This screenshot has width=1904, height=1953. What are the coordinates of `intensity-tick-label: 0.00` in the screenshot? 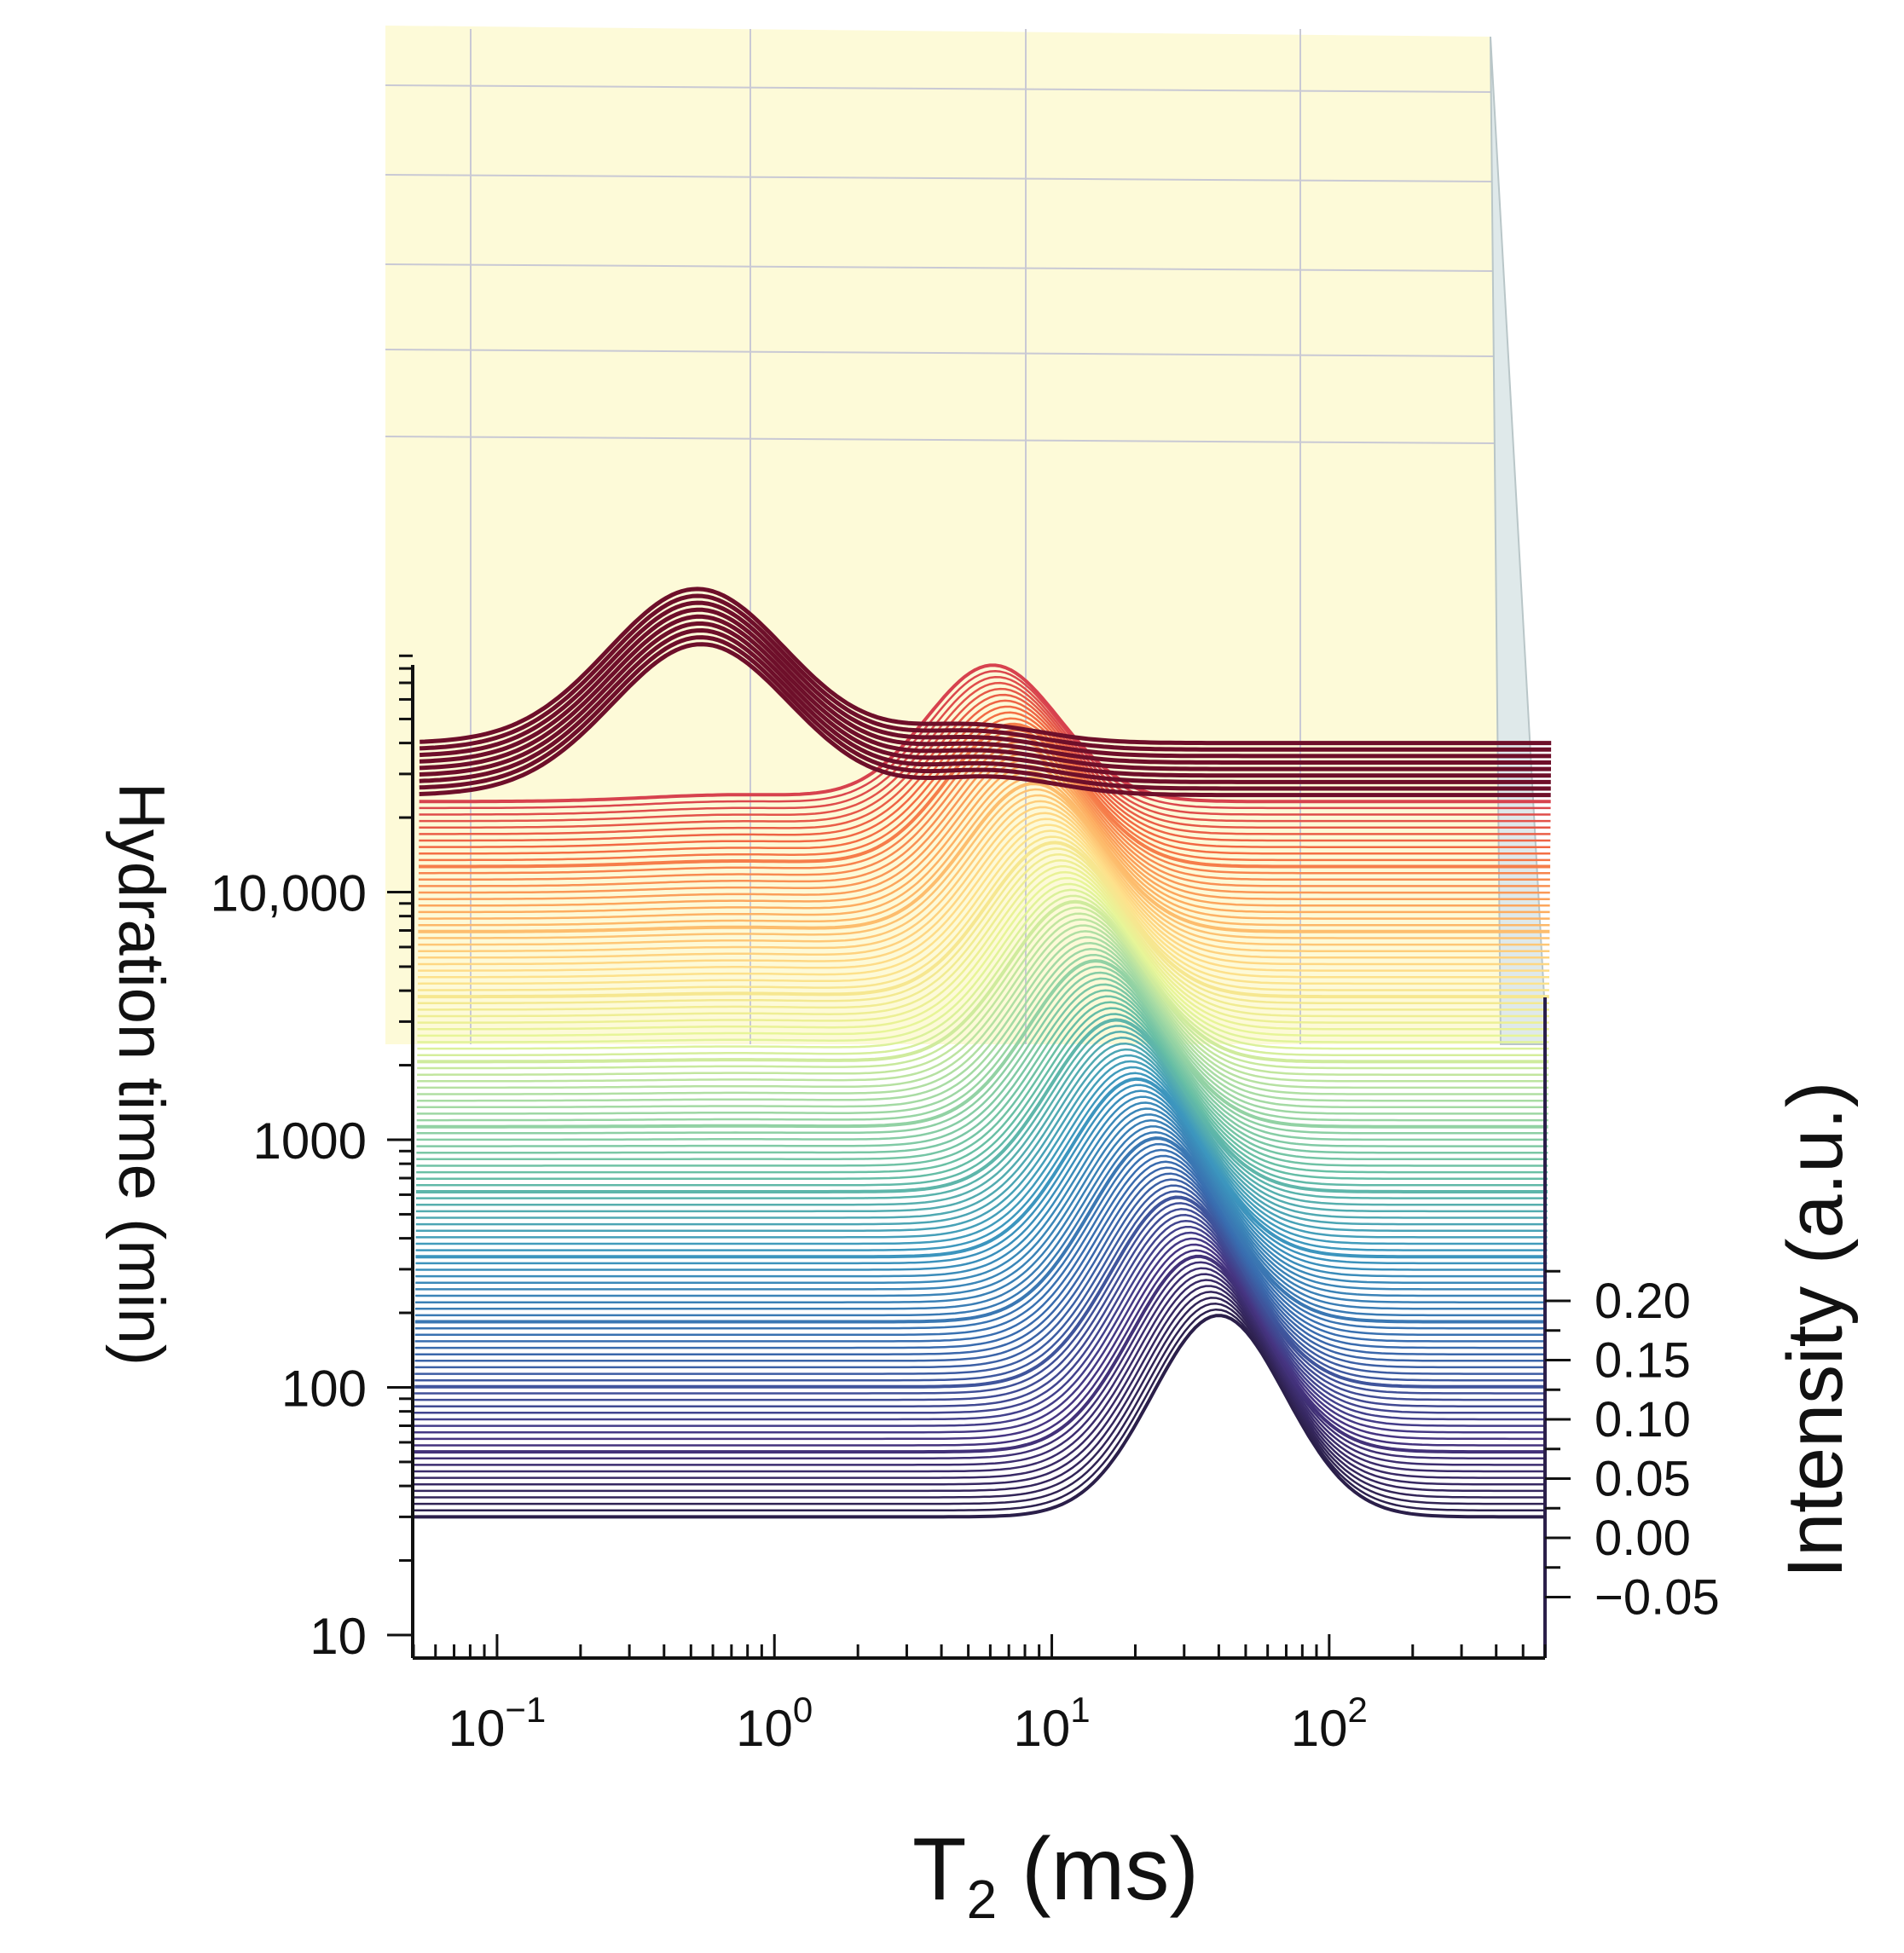 It's located at (1642, 1538).